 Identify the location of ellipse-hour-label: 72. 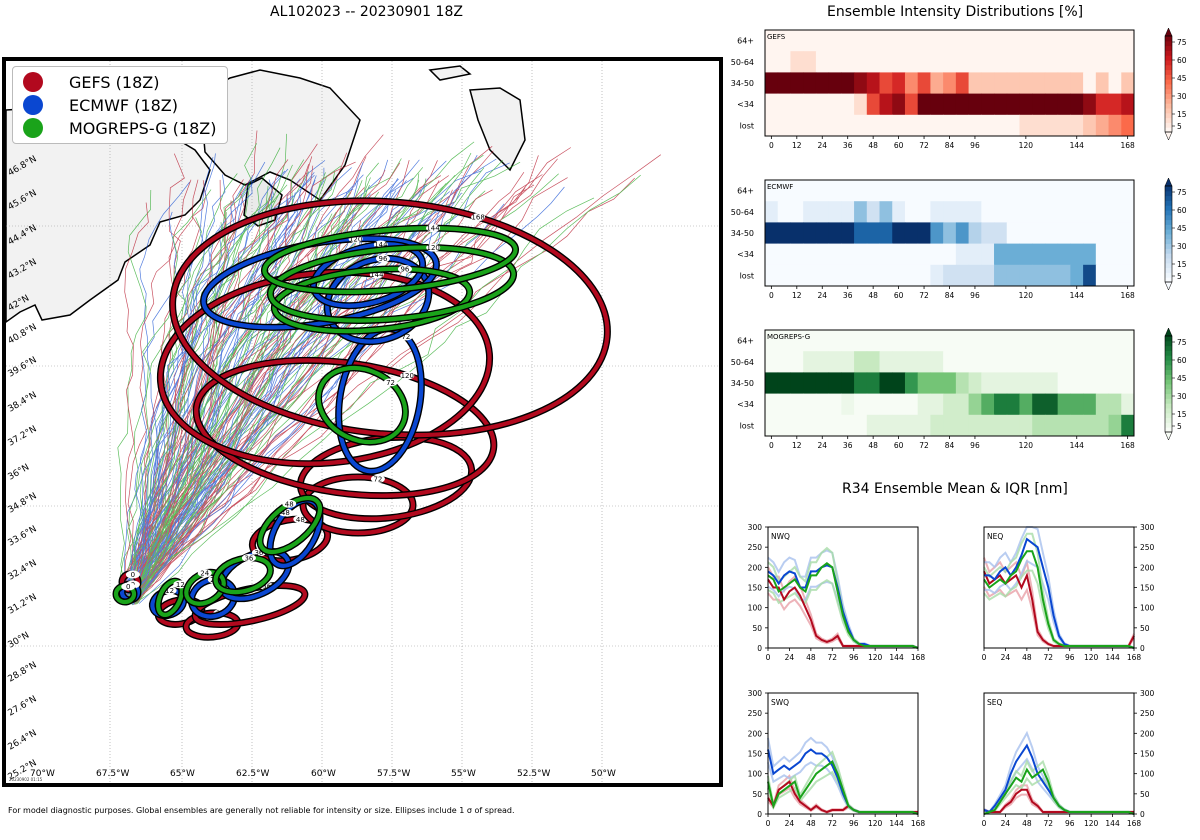
(405, 337).